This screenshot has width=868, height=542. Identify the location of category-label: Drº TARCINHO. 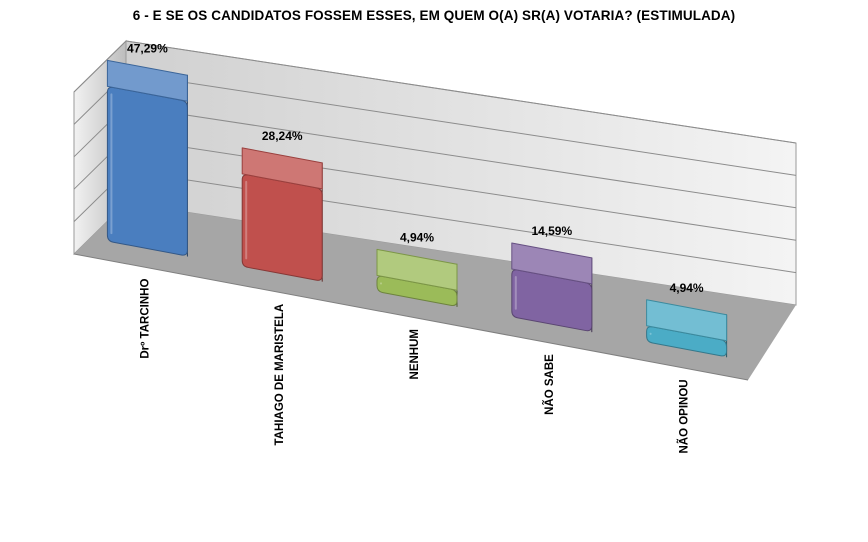
(145, 319).